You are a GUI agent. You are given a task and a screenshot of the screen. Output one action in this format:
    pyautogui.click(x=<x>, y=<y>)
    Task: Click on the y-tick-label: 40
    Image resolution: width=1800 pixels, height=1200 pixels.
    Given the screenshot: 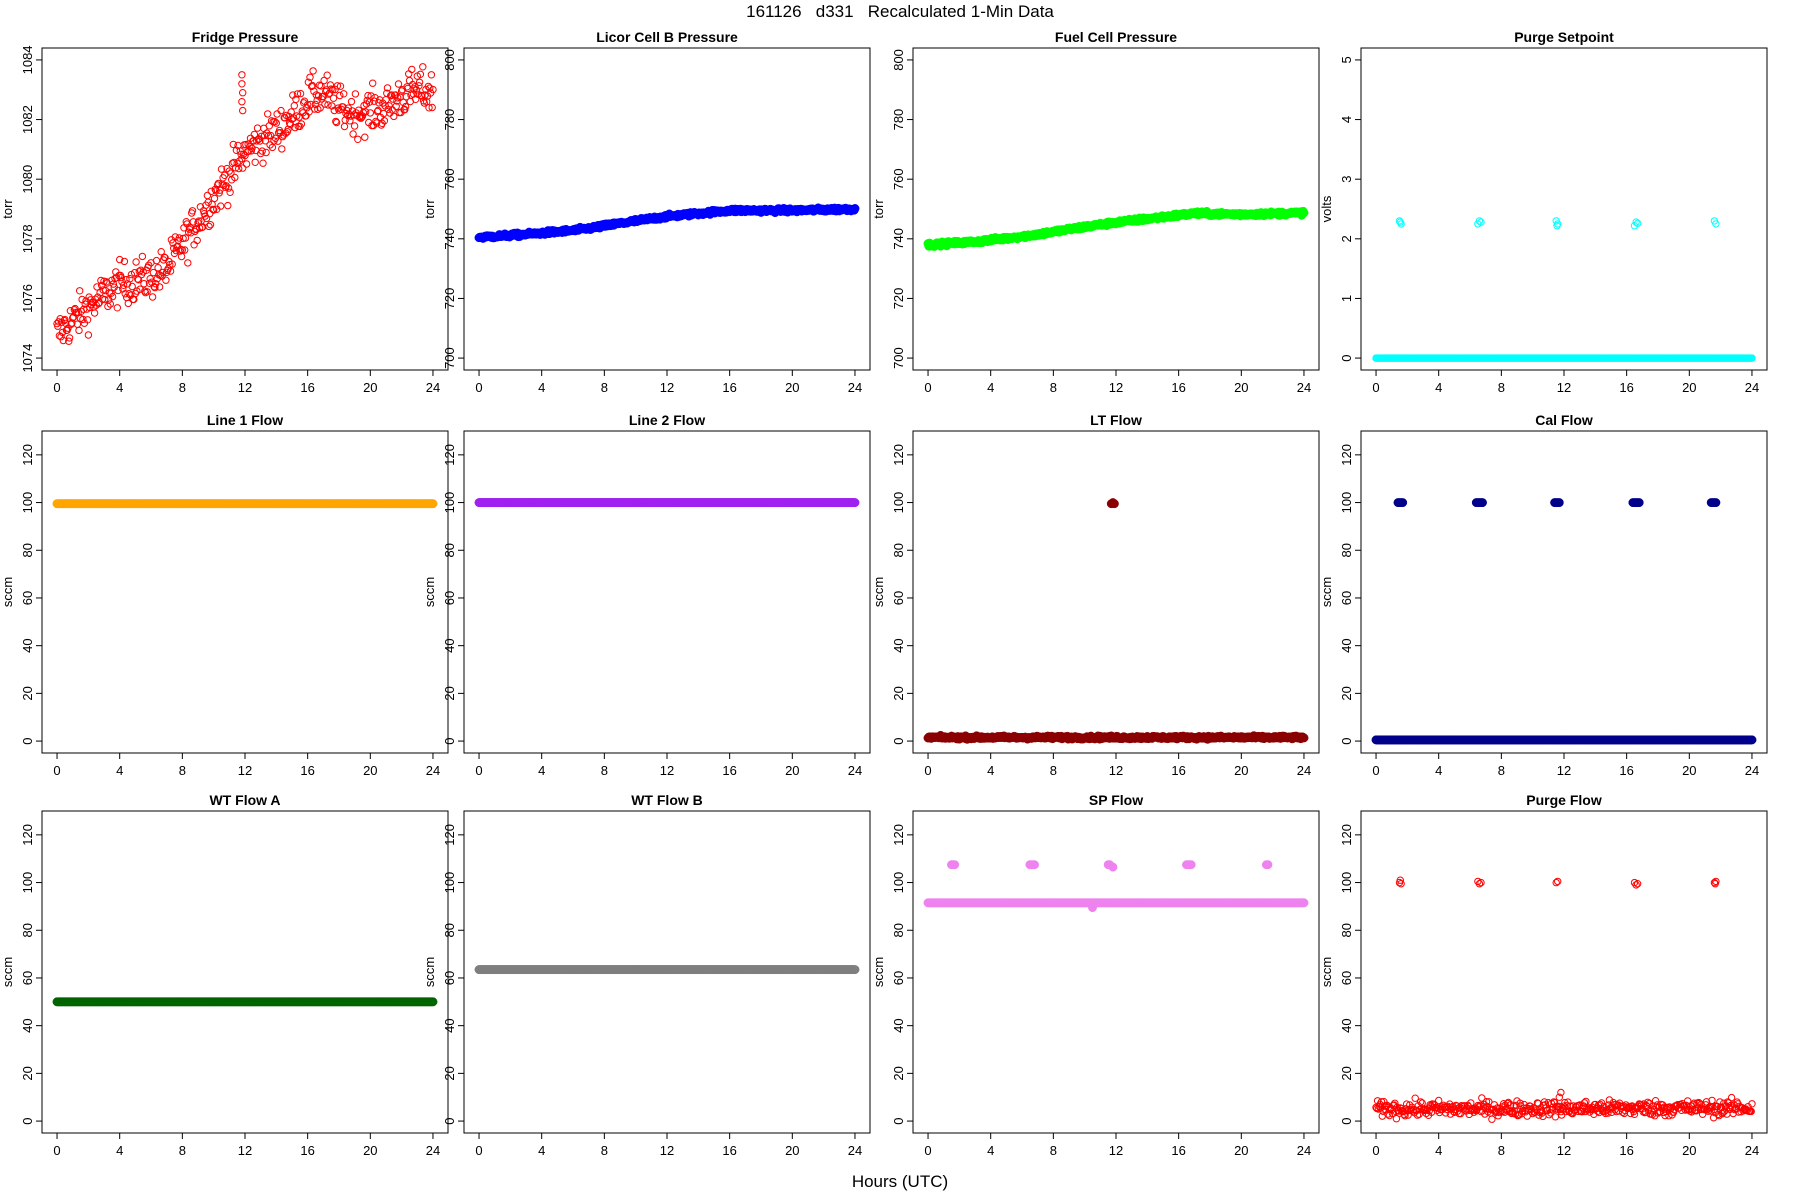 What is the action you would take?
    pyautogui.click(x=1346, y=645)
    